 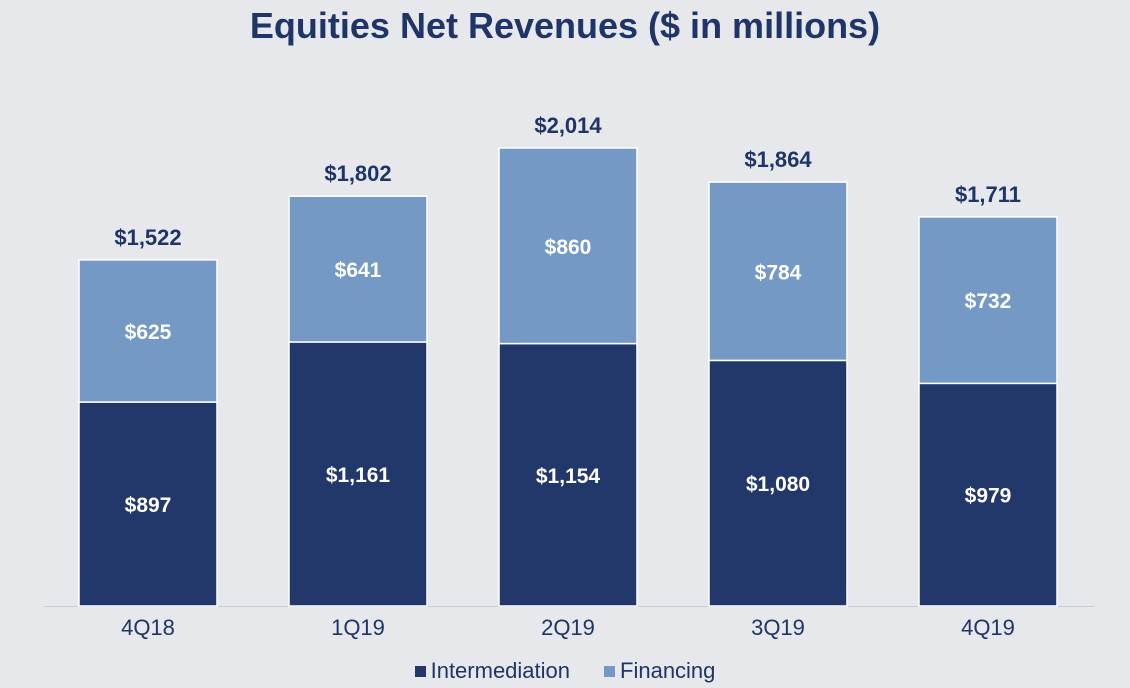 I want to click on legend-item-financing: Financing, so click(x=659, y=671).